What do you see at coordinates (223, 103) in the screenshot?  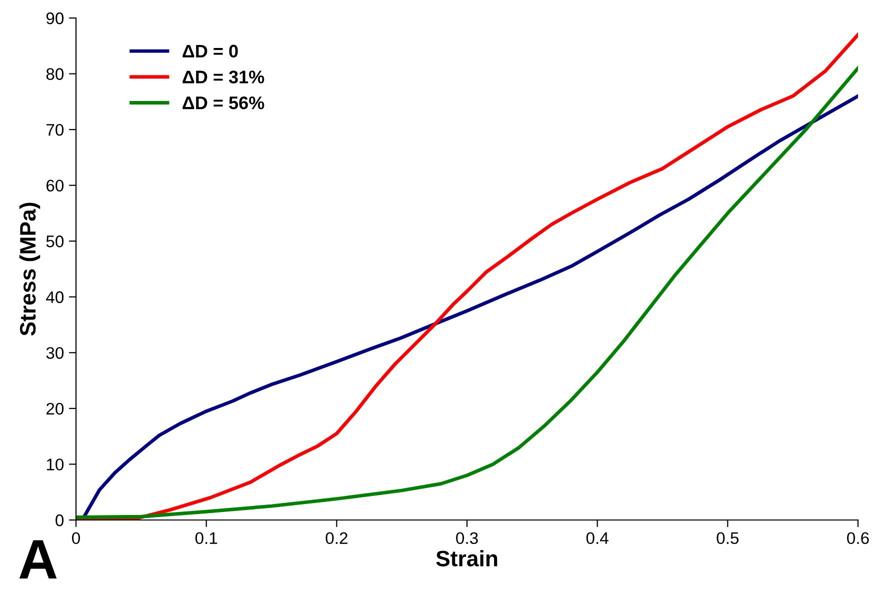 I see `legend-label: ΔD = 56%` at bounding box center [223, 103].